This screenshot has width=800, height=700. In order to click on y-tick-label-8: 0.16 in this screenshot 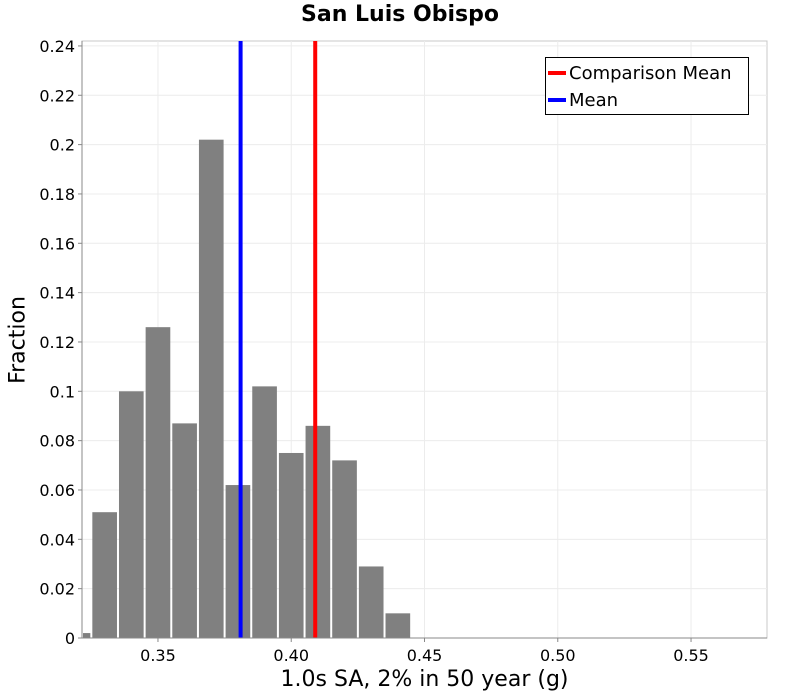, I will do `click(57, 243)`.